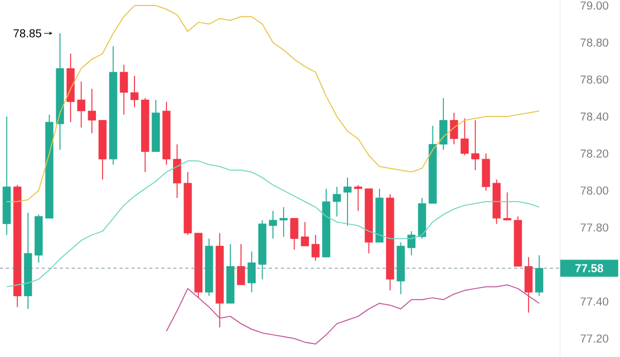 This screenshot has width=620, height=357. What do you see at coordinates (594, 116) in the screenshot?
I see `y-tick-label: 78.40` at bounding box center [594, 116].